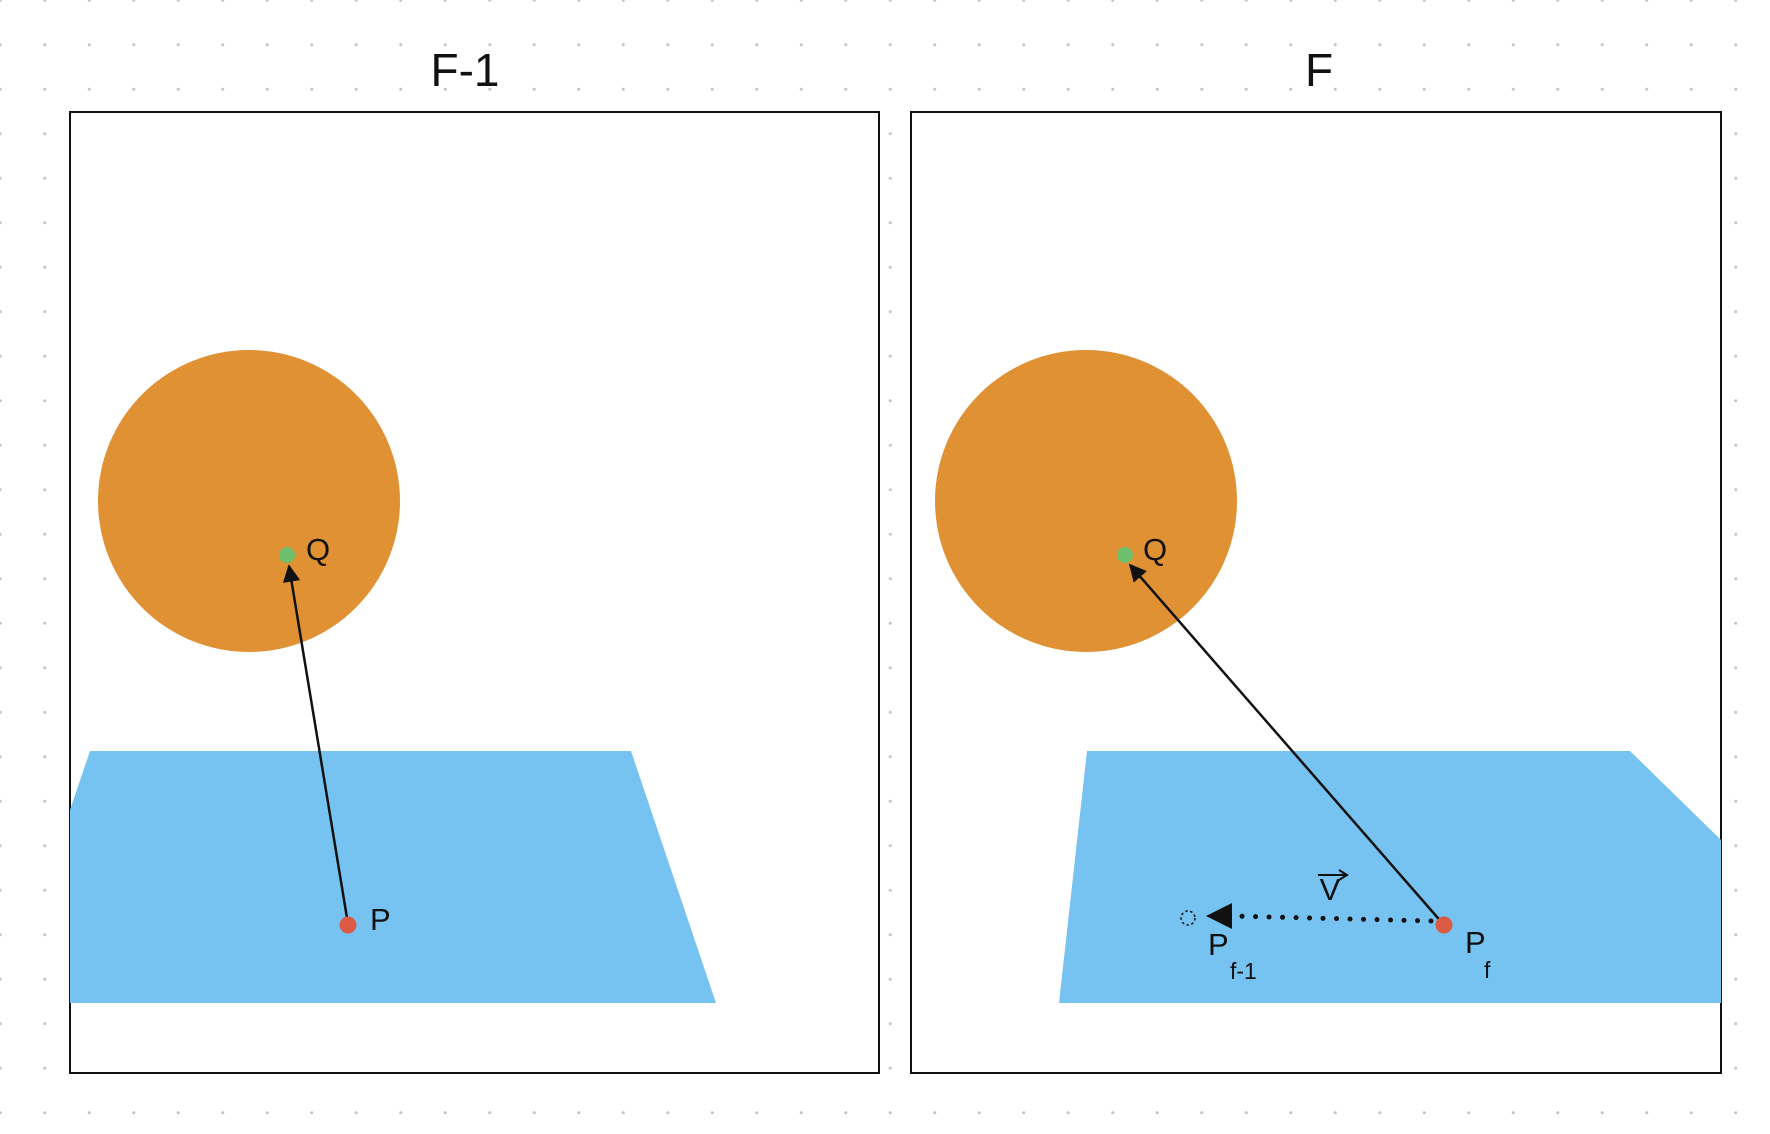 This screenshot has width=1770, height=1134. What do you see at coordinates (249, 501) in the screenshot?
I see `sphere-previous` at bounding box center [249, 501].